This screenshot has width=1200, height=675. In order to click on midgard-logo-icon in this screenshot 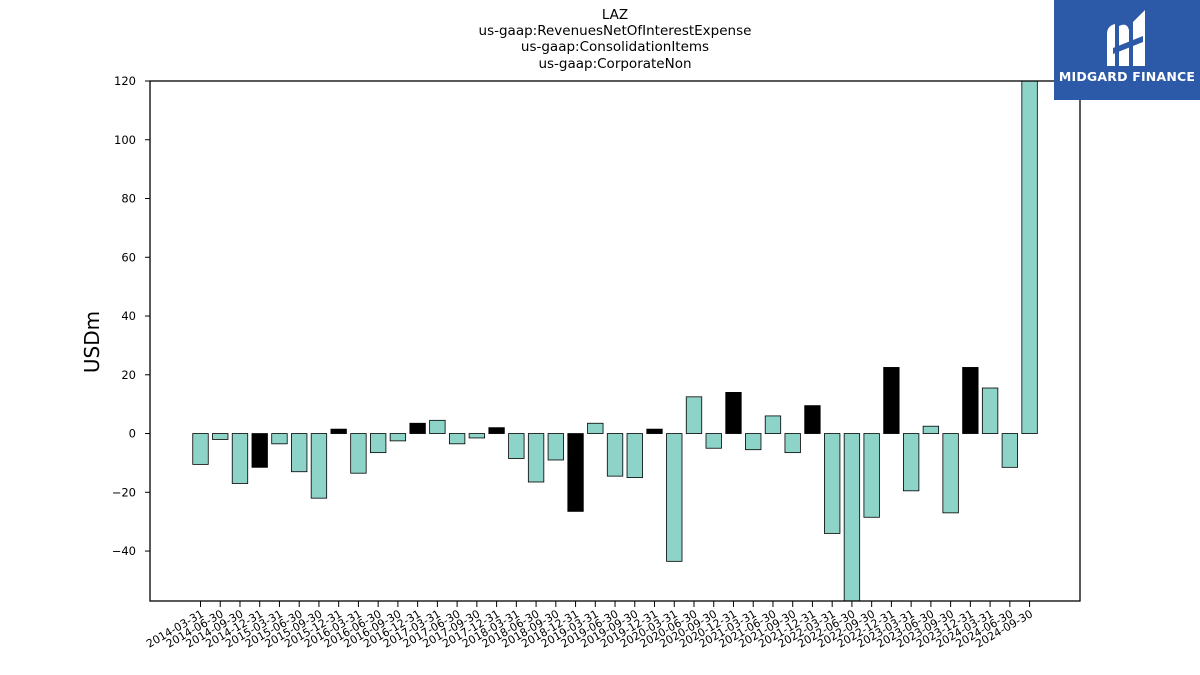, I will do `click(1126, 38)`.